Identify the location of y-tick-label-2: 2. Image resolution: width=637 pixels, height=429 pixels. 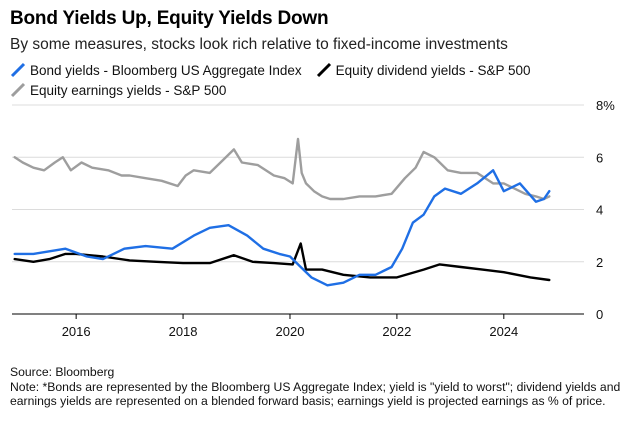
(599, 262).